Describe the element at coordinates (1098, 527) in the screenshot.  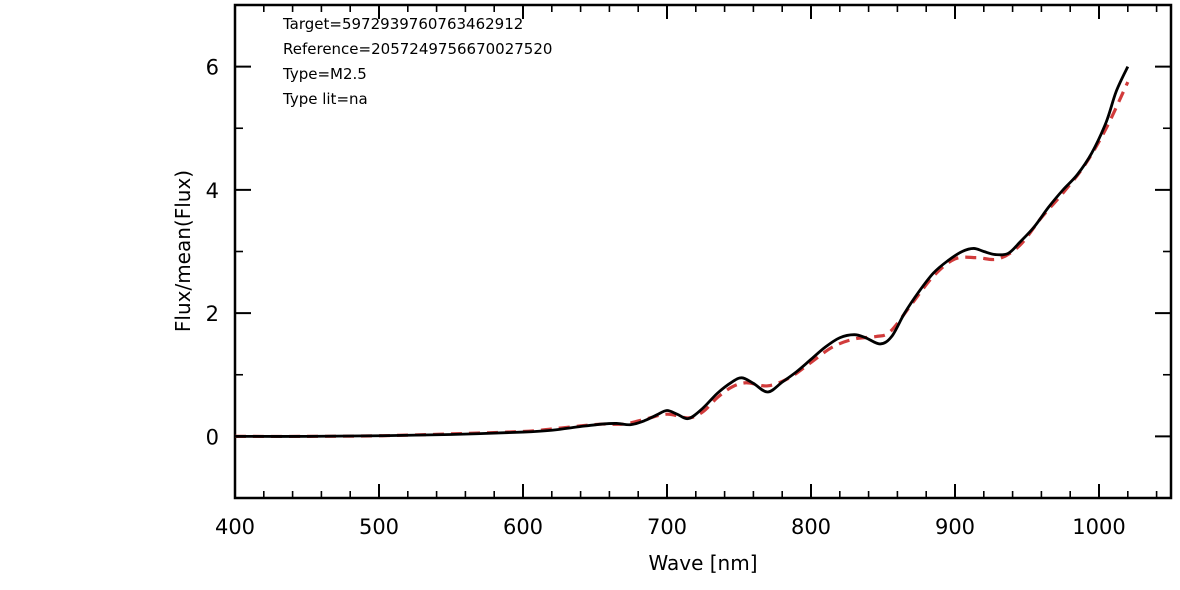
I see `x-tick-label: 1000` at that location.